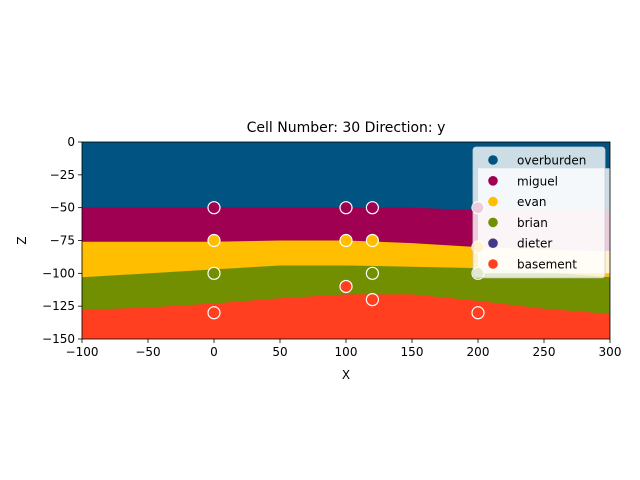 The width and height of the screenshot is (640, 480). Describe the element at coordinates (58, 339) in the screenshot. I see `y-tick-label: −150` at that location.